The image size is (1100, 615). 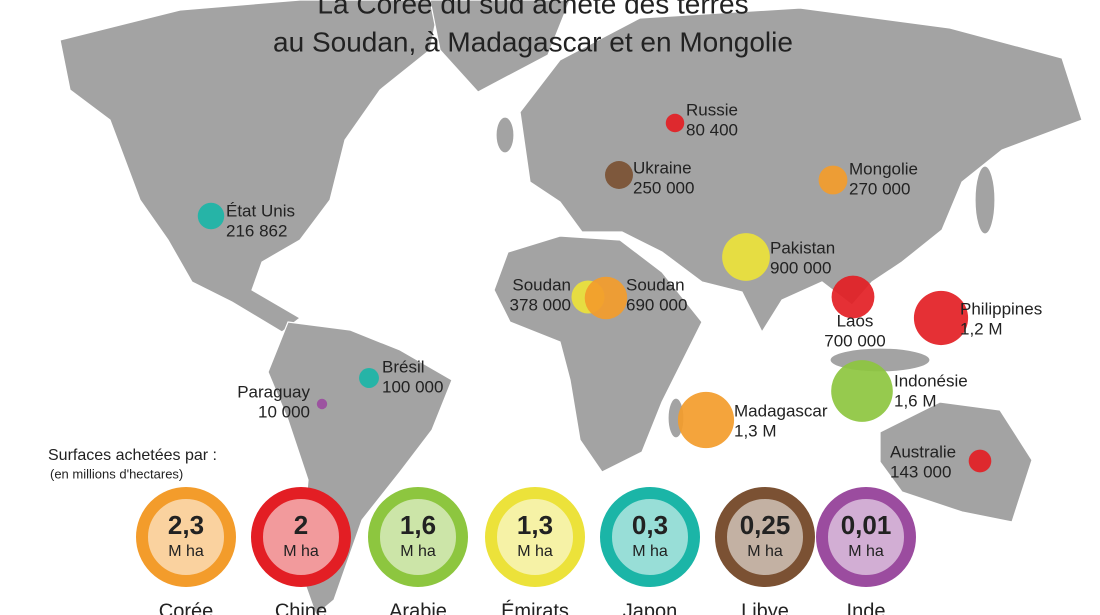 I want to click on legend-country: Japon, so click(x=650, y=607).